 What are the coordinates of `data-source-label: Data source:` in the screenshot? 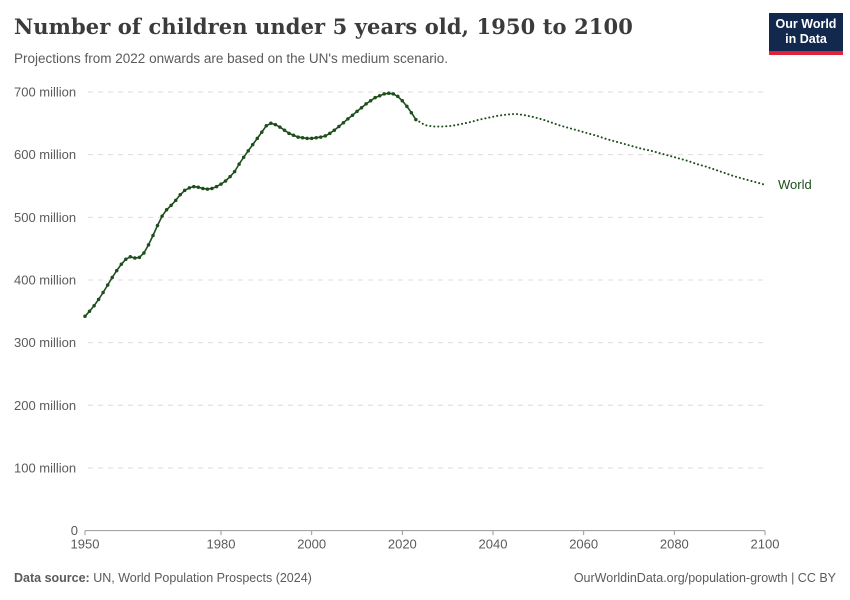 It's located at (52, 578).